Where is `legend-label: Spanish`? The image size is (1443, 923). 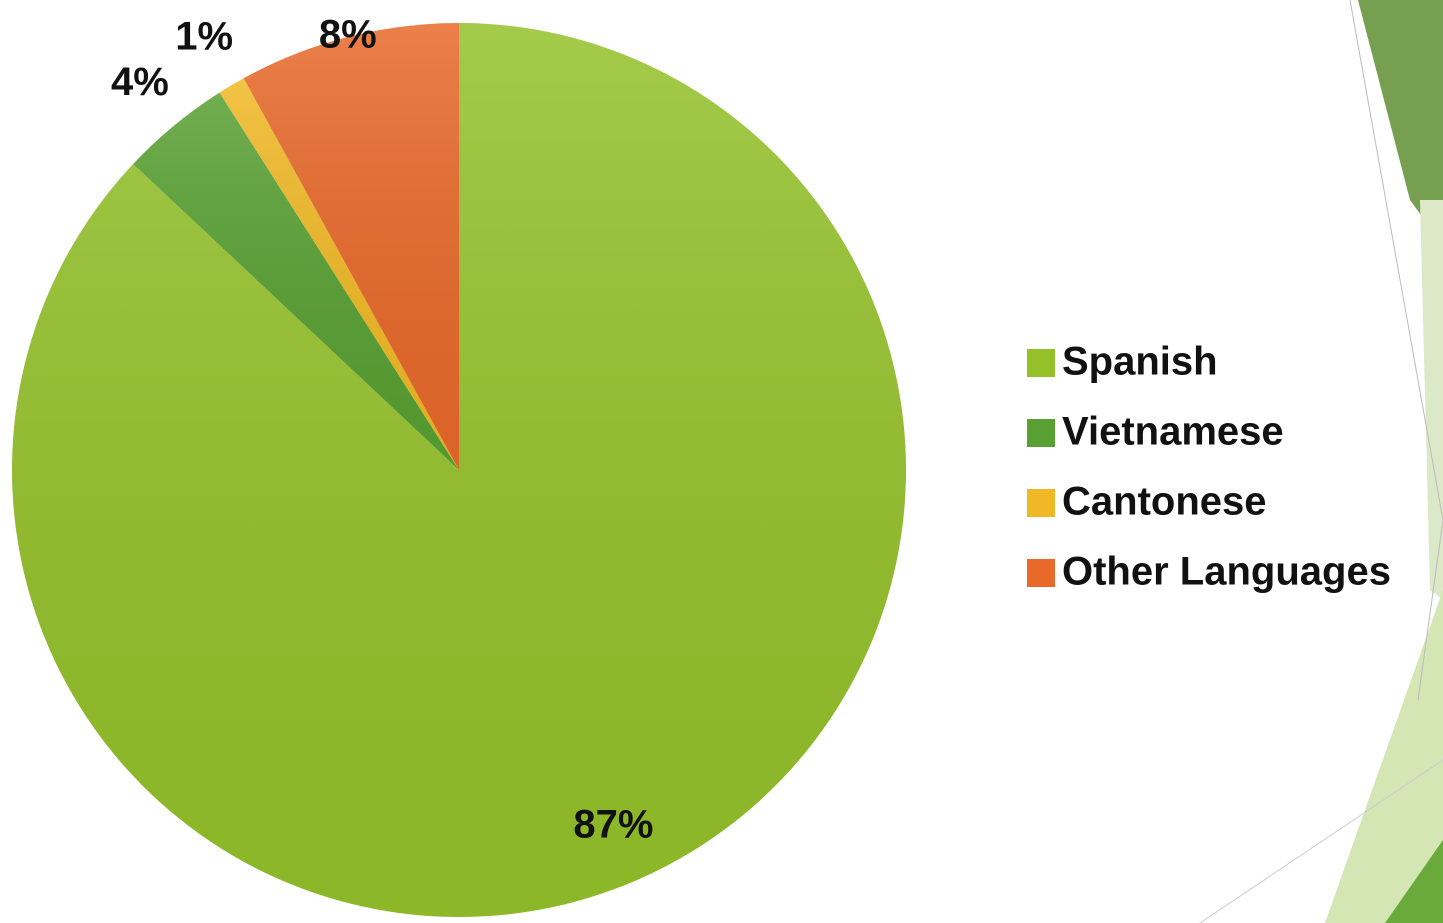
legend-label: Spanish is located at coordinates (1140, 362).